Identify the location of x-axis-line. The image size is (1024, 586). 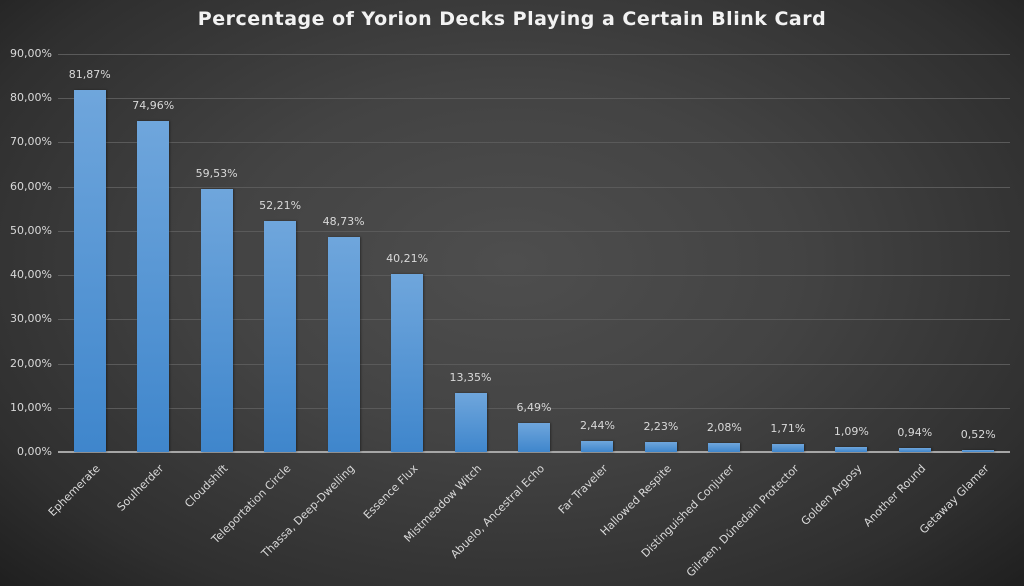
(534, 452).